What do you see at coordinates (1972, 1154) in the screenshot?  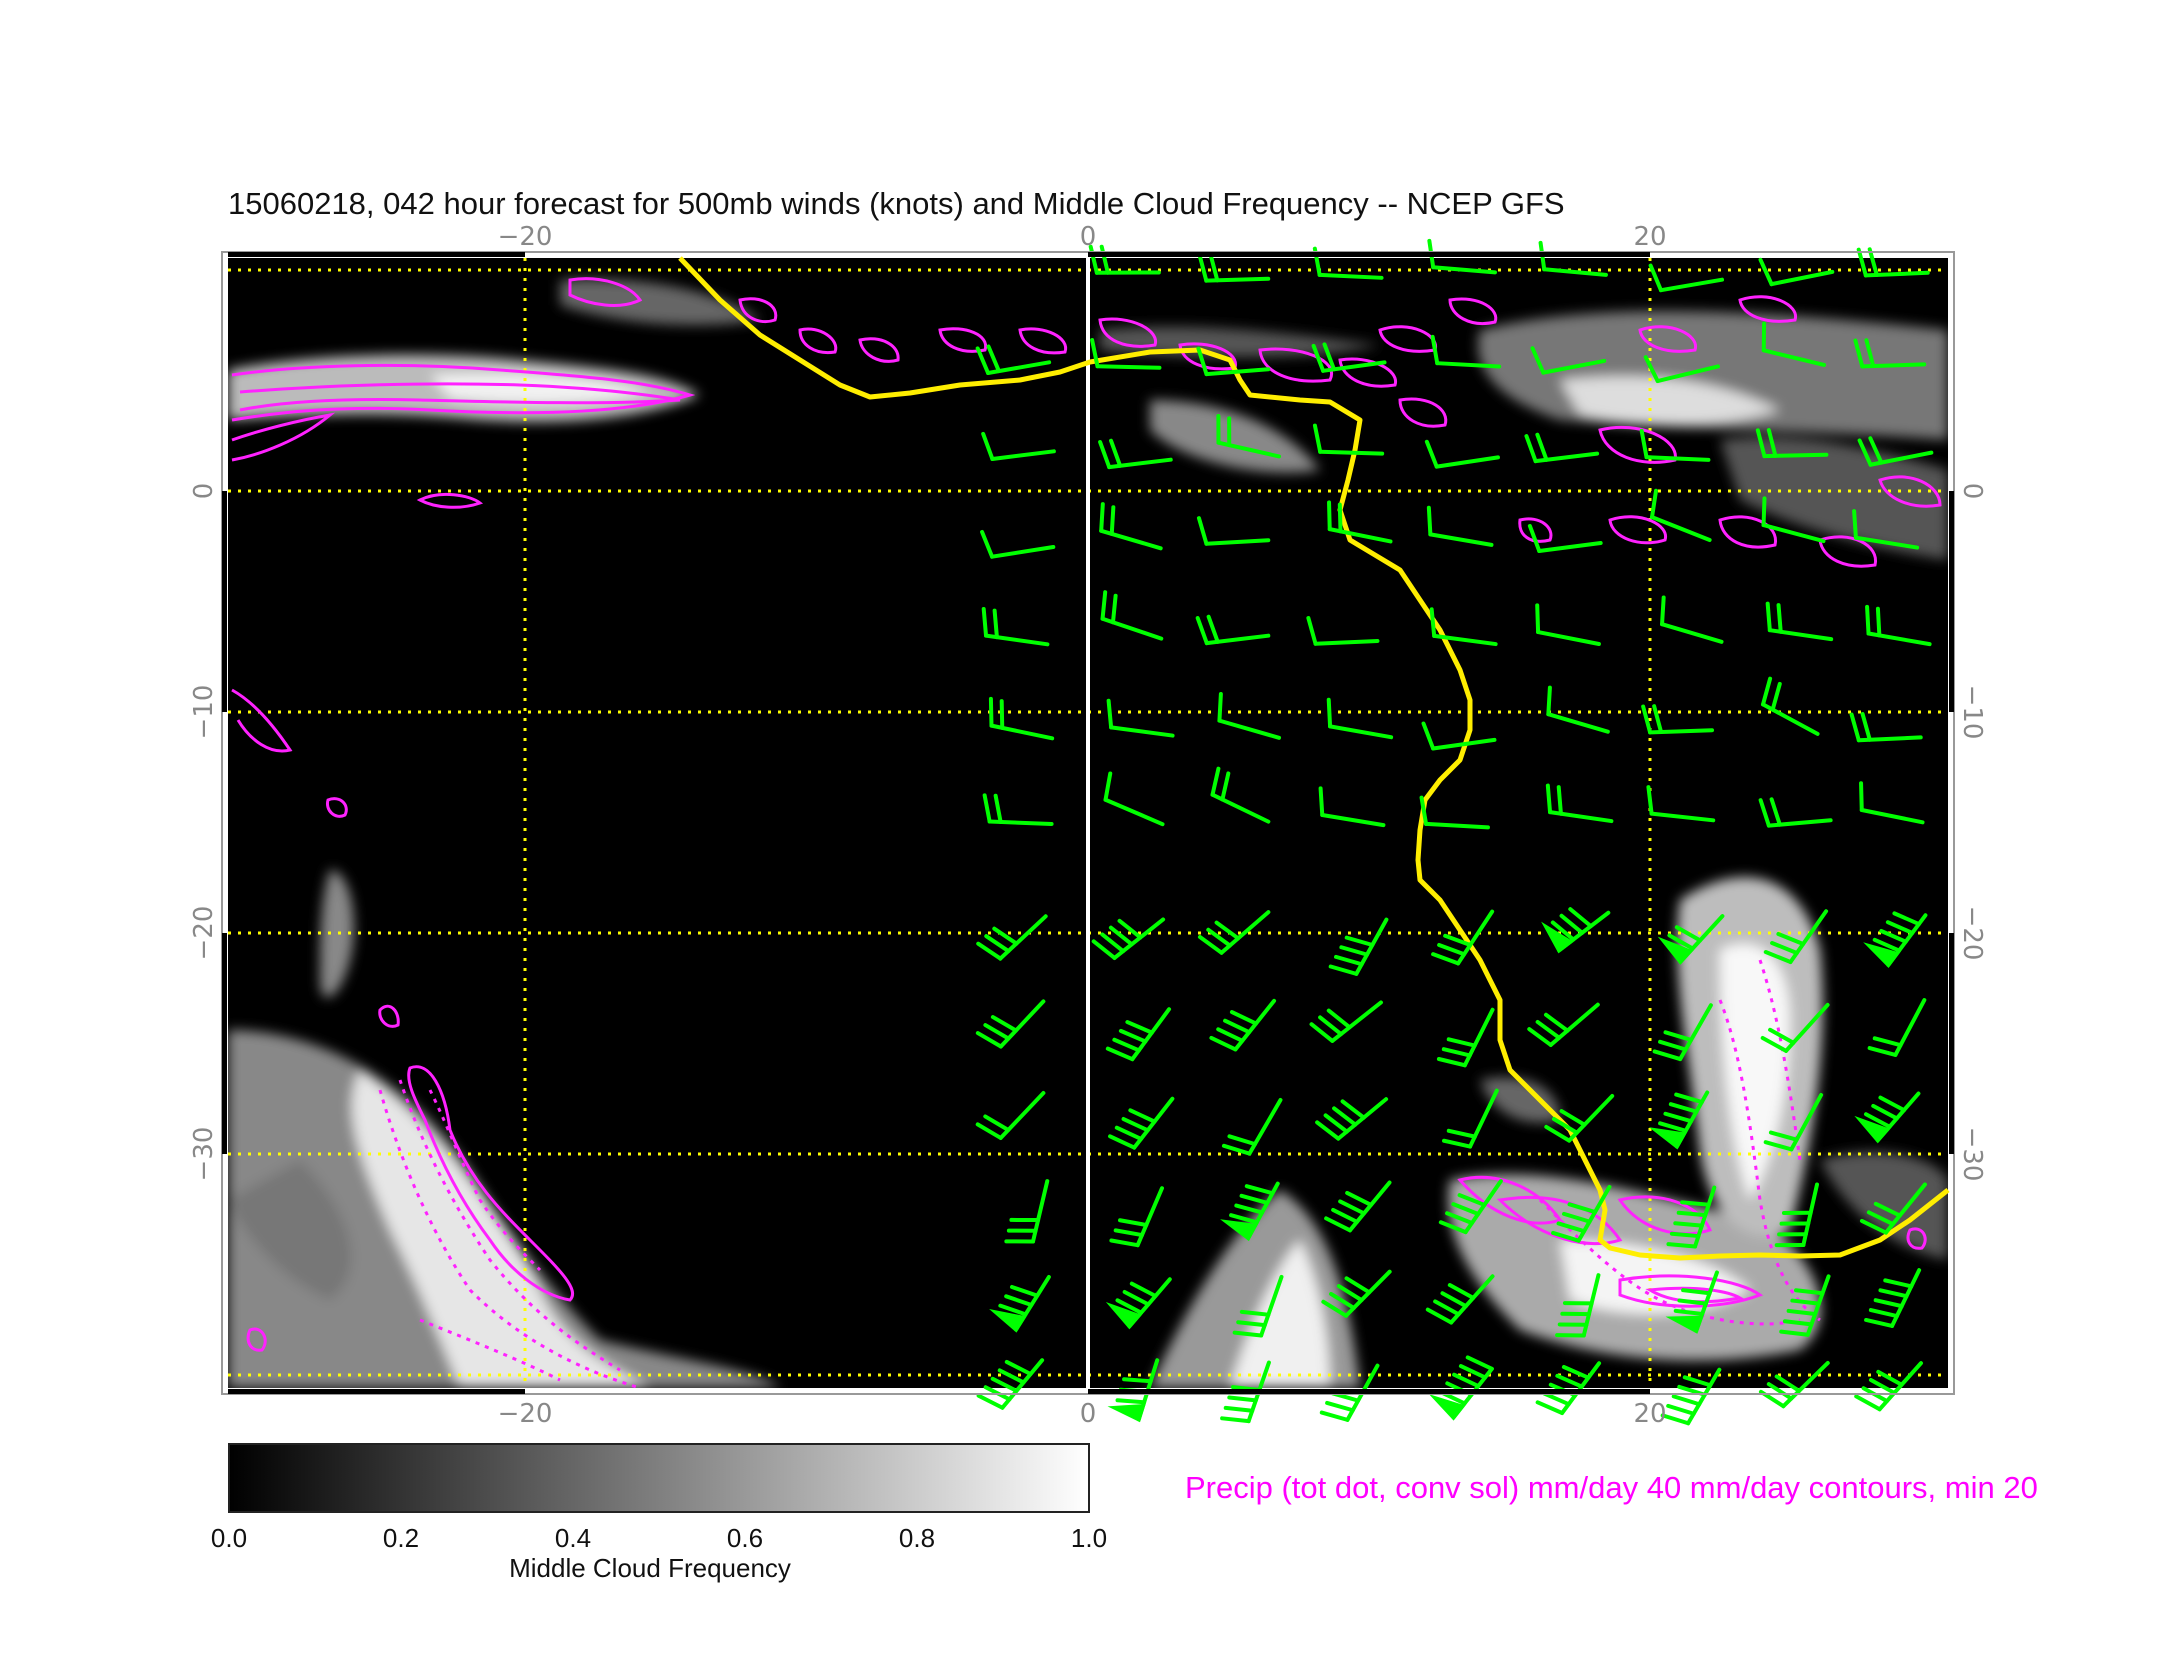 I see `y-tick-right: −30` at bounding box center [1972, 1154].